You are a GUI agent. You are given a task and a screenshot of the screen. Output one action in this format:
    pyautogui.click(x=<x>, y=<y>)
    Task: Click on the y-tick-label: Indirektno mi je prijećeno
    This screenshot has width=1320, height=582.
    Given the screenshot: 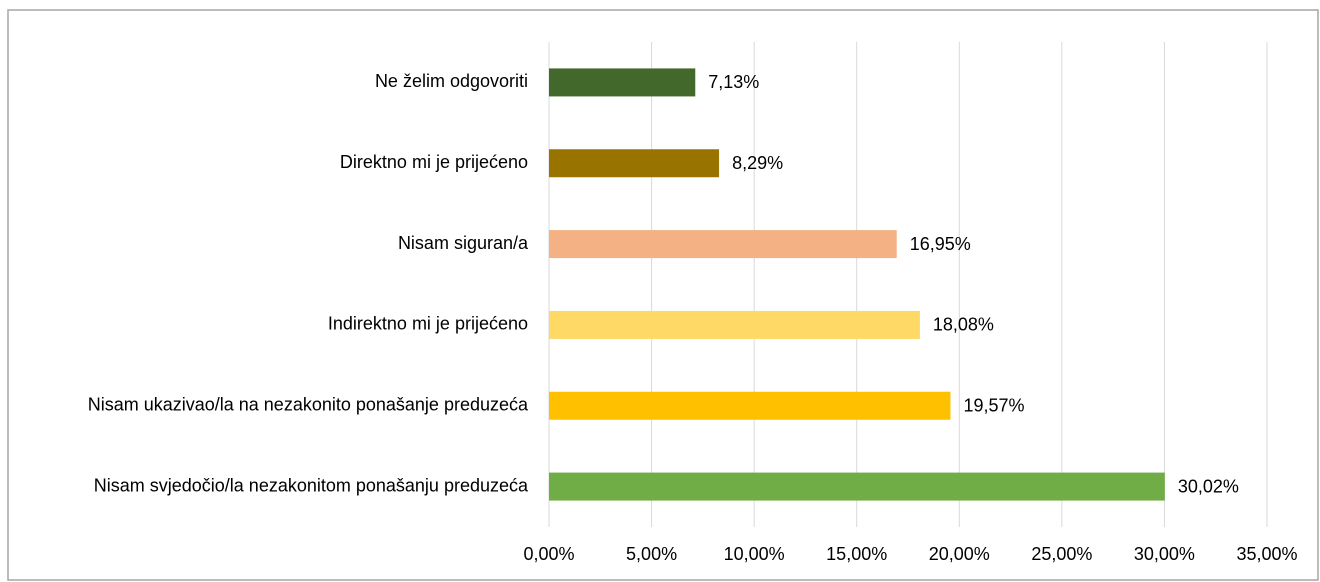 What is the action you would take?
    pyautogui.click(x=428, y=324)
    